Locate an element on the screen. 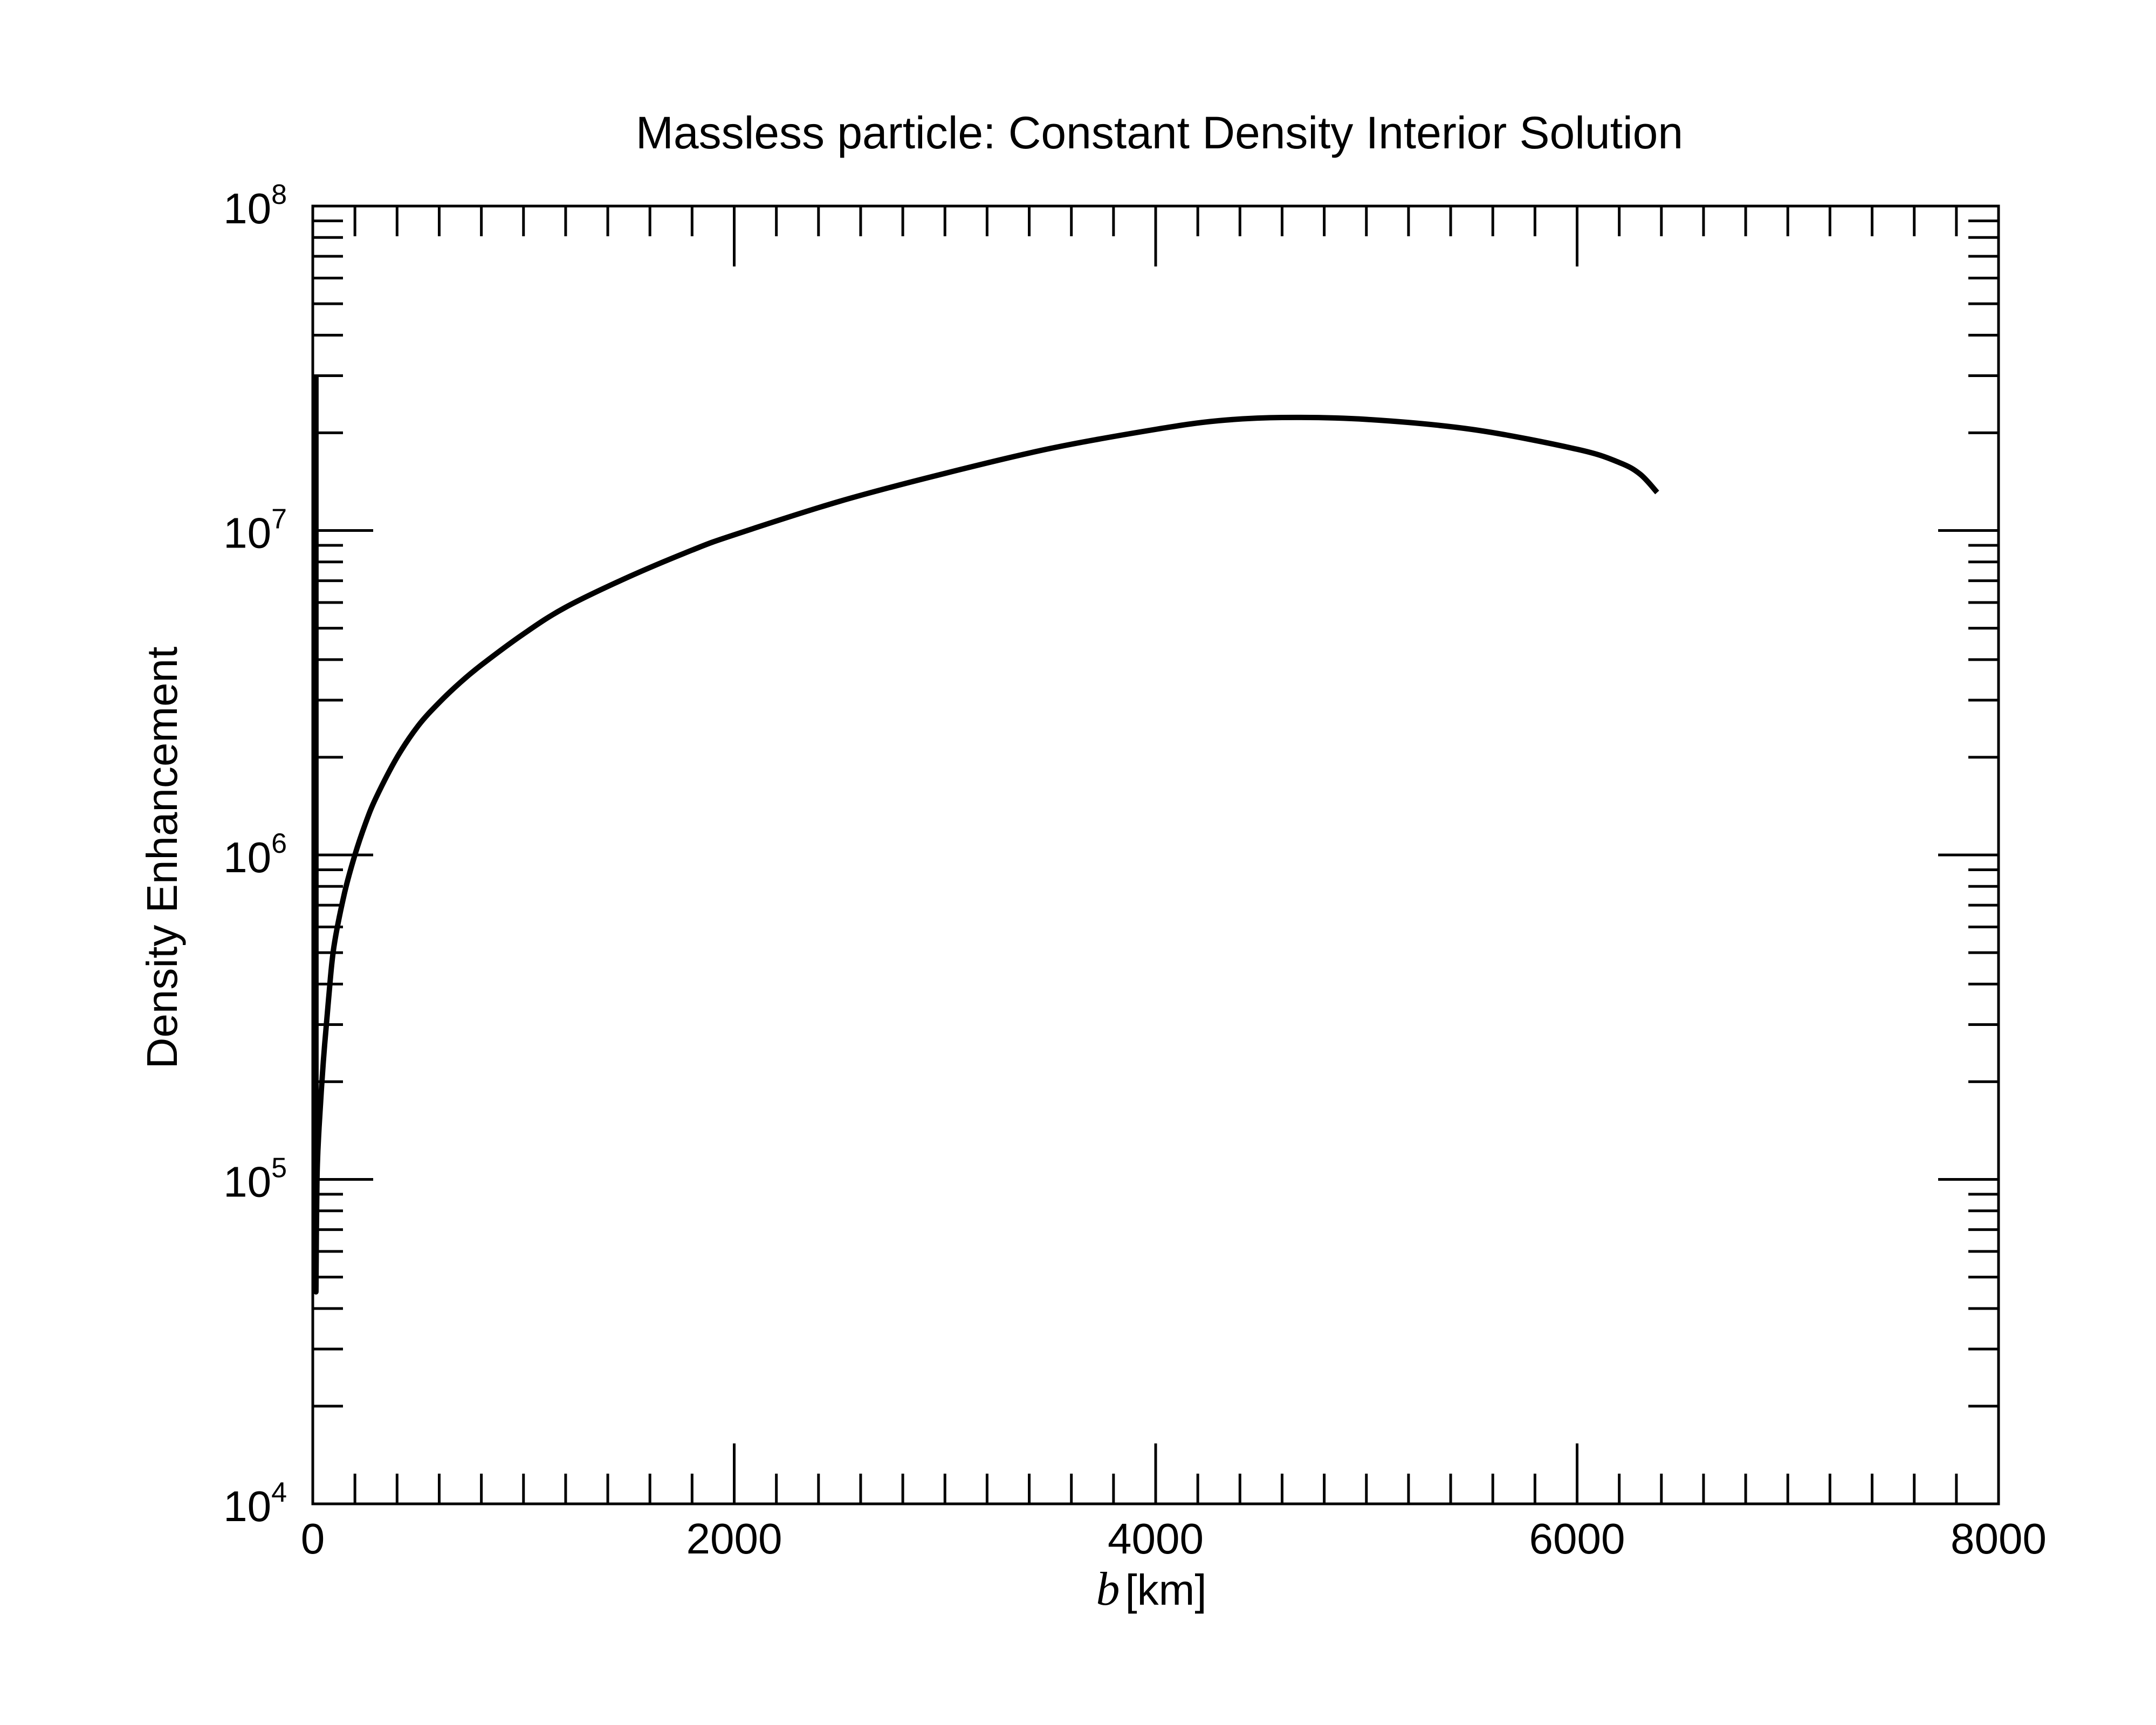 This screenshot has height=1725, width=2156. y-tick-label: 10⁴ is located at coordinates (255, 1503).